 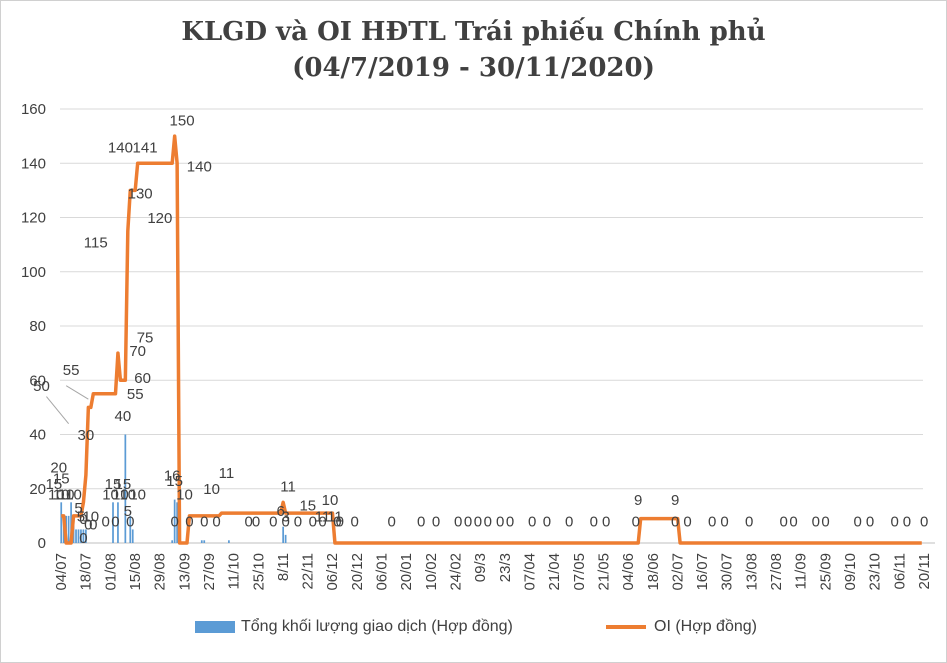 I want to click on data-label: 6, so click(x=281, y=511).